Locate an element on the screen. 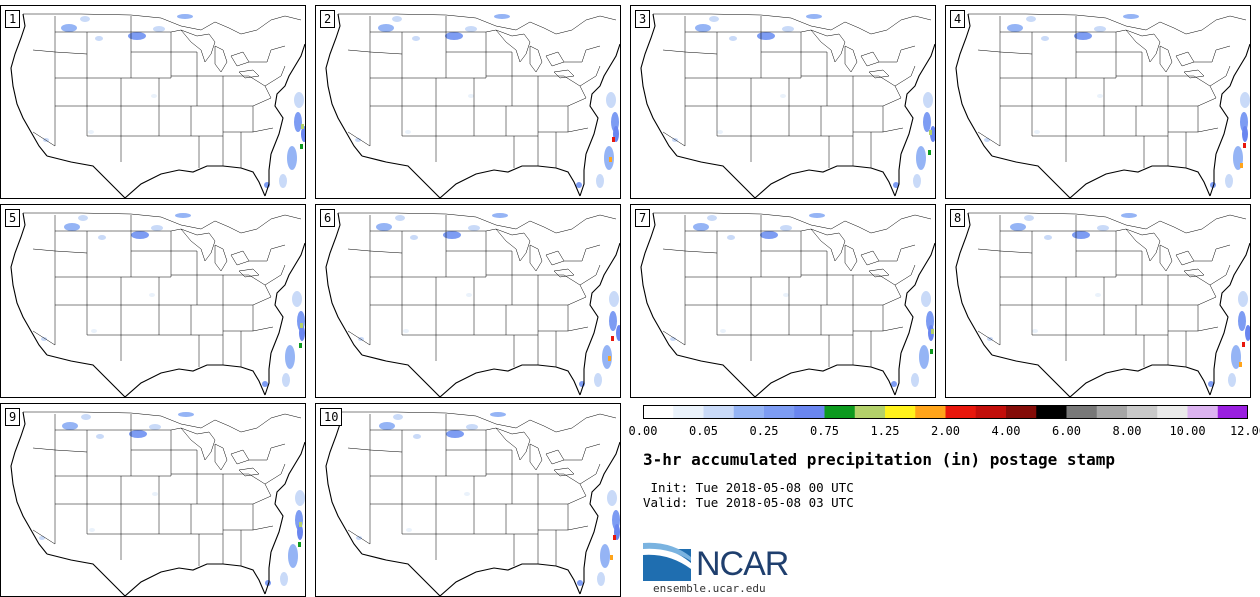  stamp-panel-5: 5 is located at coordinates (153, 301).